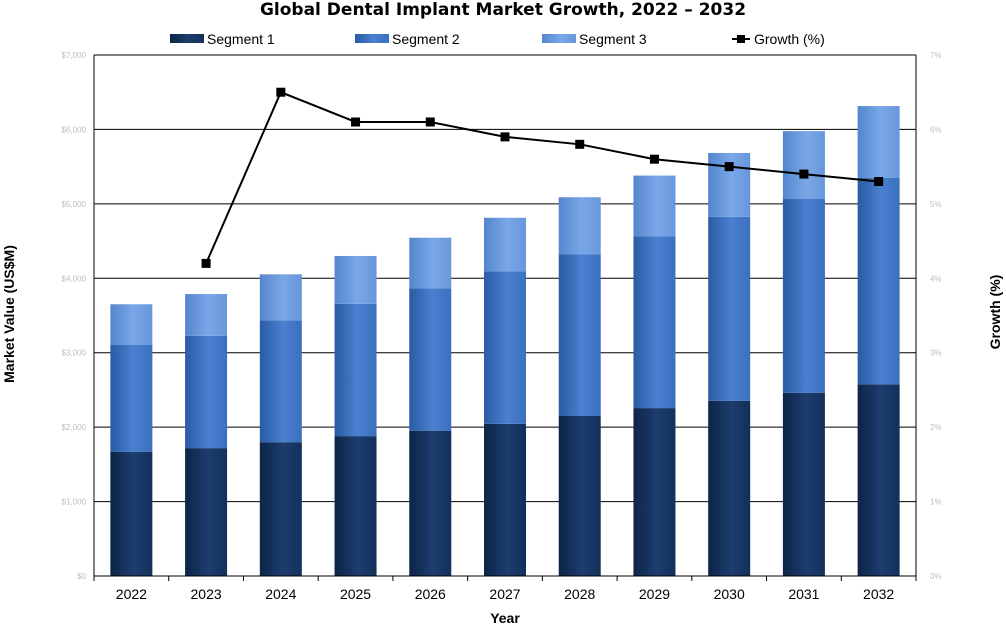  Describe the element at coordinates (878, 594) in the screenshot. I see `x-tick-label: 2032` at that location.